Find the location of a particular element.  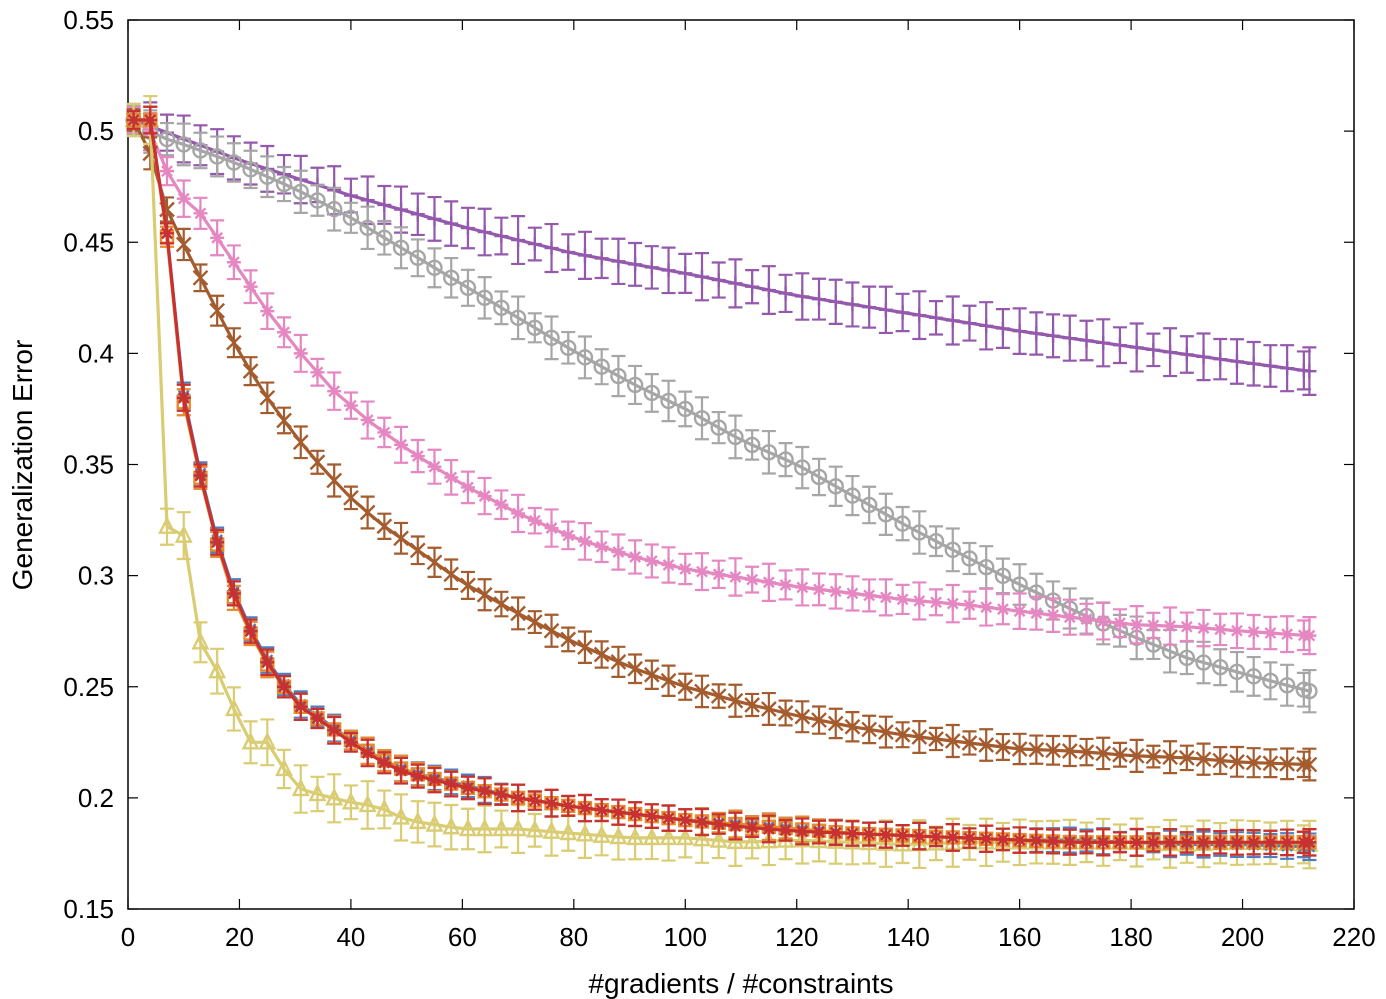

y-axis-title: Generalization Error is located at coordinates (22, 465).